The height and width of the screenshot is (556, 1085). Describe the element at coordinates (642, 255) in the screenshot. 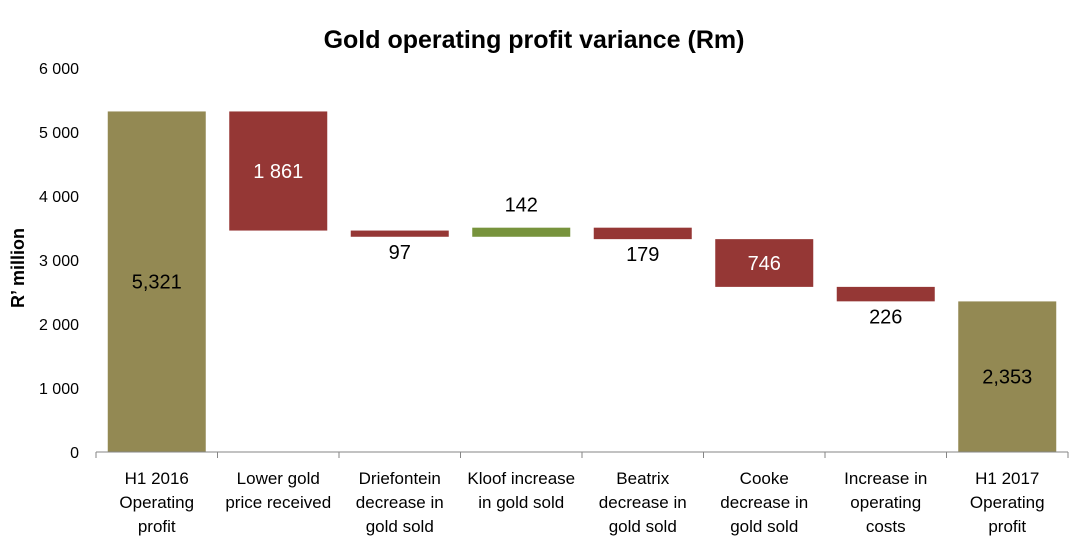

I see `bar-data-label: 179` at that location.